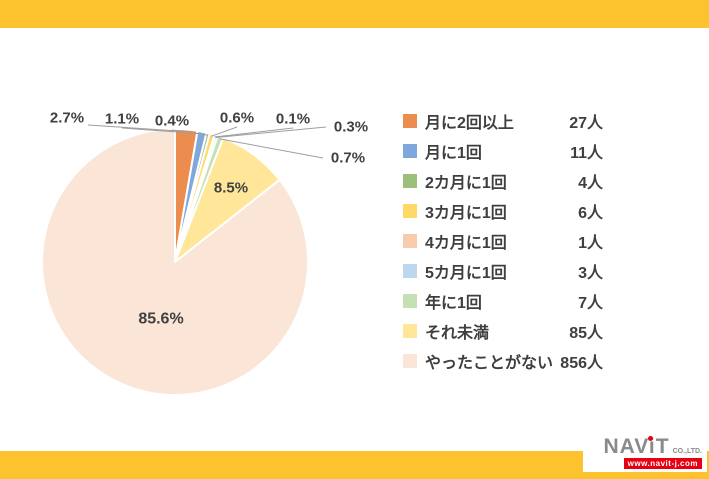  Describe the element at coordinates (293, 119) in the screenshot. I see `percent-label: 0.1%` at that location.